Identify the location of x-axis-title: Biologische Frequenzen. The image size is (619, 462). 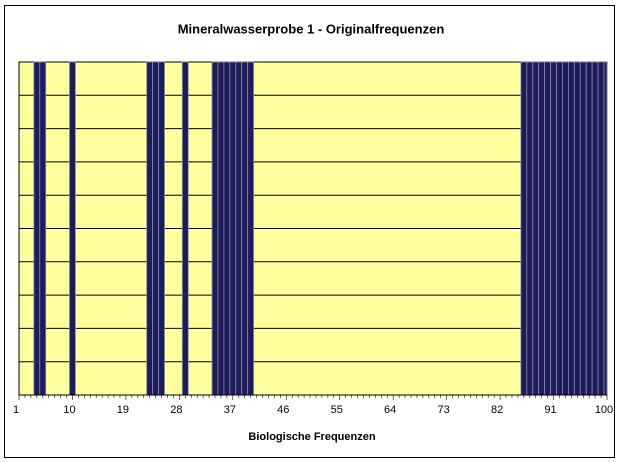
(311, 437).